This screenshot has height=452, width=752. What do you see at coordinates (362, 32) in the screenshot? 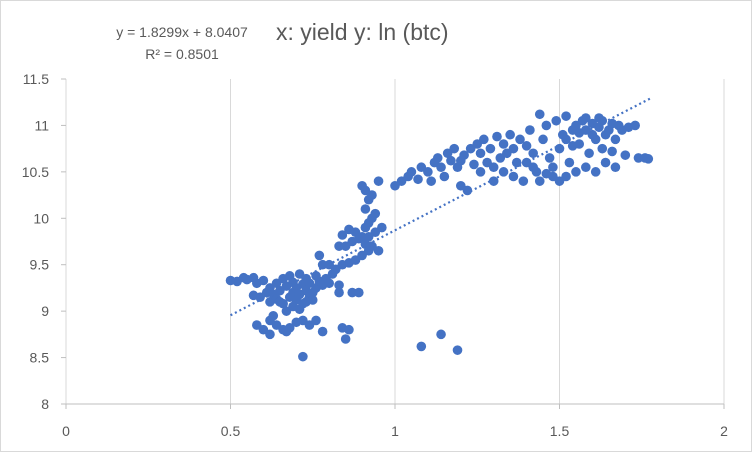
I see `chart-title: x: yield y: ln (btc)` at bounding box center [362, 32].